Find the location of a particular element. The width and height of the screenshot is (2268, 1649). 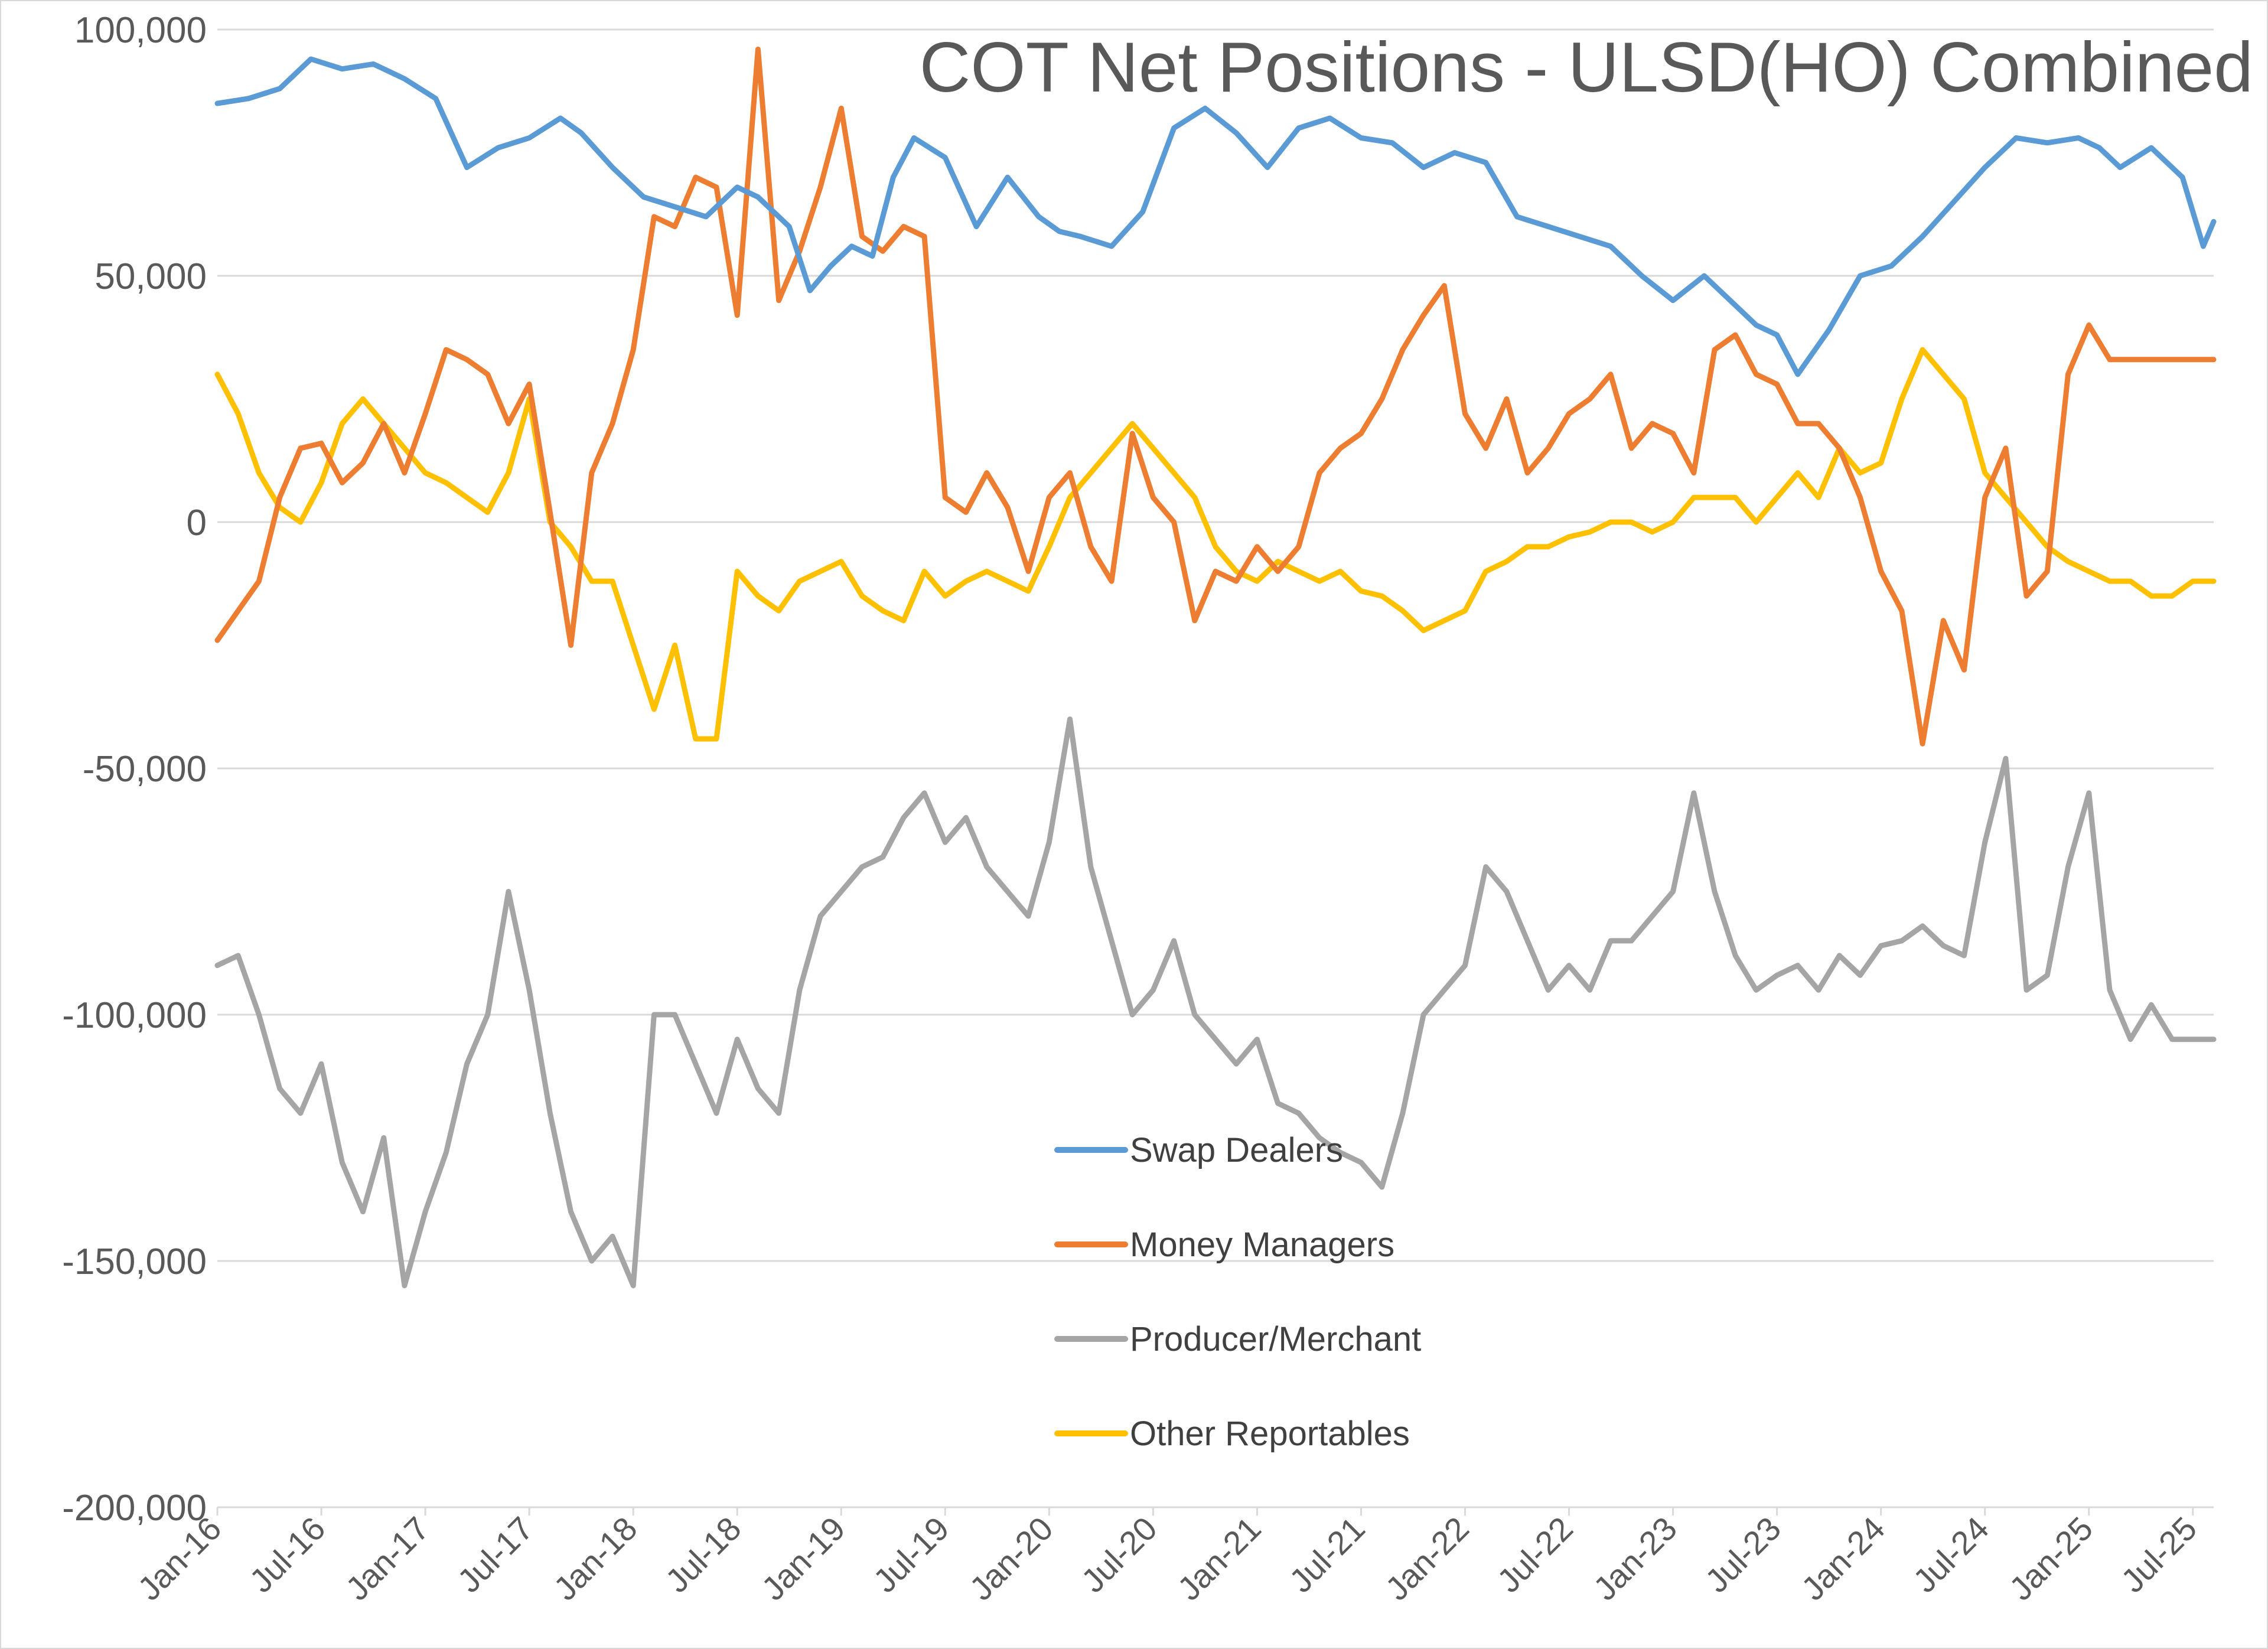

y-tick-label: 0 is located at coordinates (197, 523).